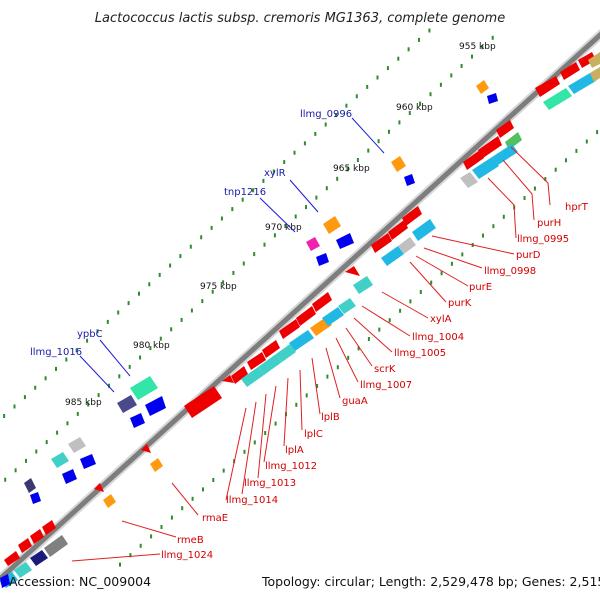 Image resolution: width=600 pixels, height=600 pixels. What do you see at coordinates (510, 271) in the screenshot?
I see `gene-label: llmg_0998` at bounding box center [510, 271].